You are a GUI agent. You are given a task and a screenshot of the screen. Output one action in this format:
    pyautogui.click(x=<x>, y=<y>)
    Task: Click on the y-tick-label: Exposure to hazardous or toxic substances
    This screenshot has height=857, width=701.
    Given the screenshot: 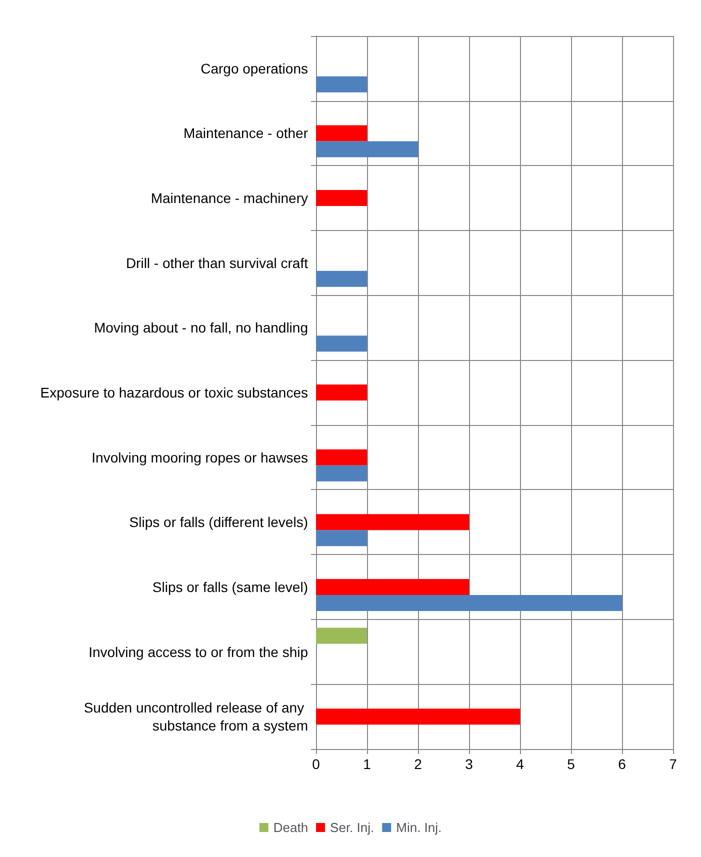 What is the action you would take?
    pyautogui.click(x=174, y=392)
    